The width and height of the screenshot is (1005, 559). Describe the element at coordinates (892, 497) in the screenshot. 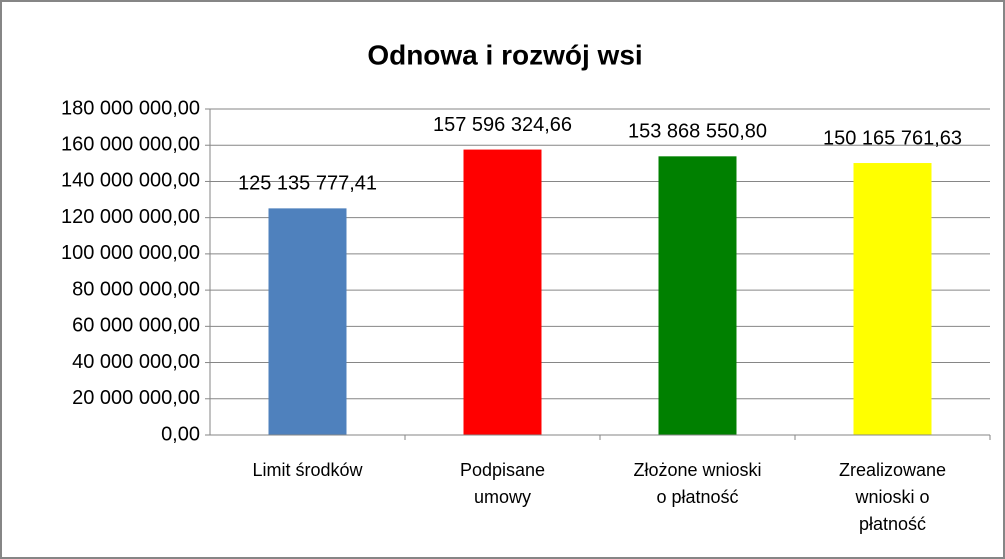

I see `x-tick-label: Zrealizowane wnioski o płatność` at that location.